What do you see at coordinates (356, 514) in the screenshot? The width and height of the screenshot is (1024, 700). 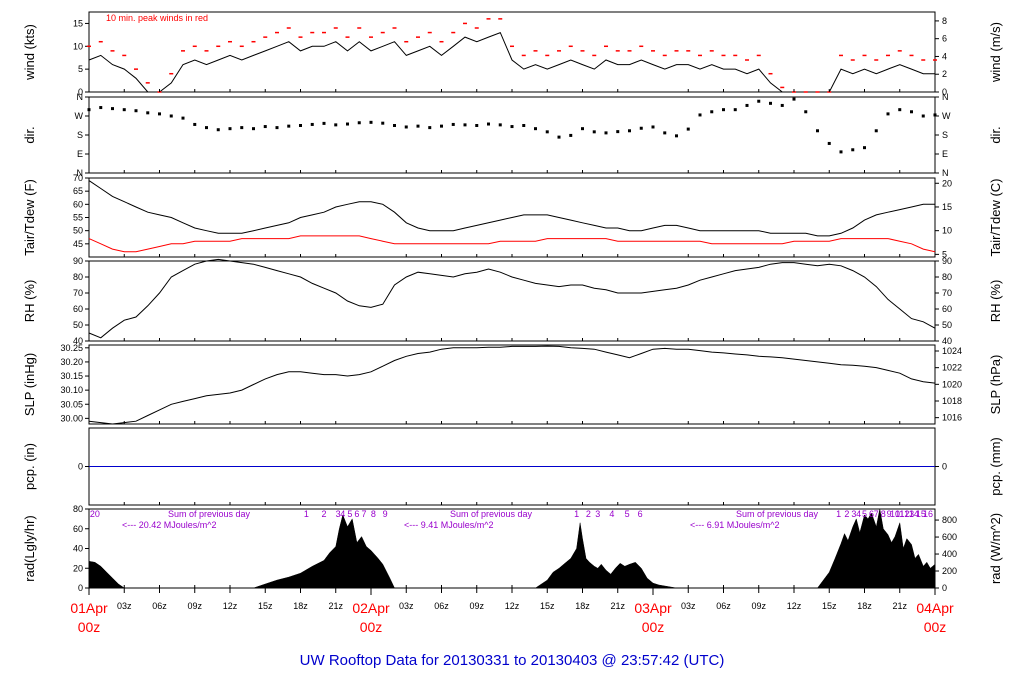 I see `hour-mark-label: 6` at bounding box center [356, 514].